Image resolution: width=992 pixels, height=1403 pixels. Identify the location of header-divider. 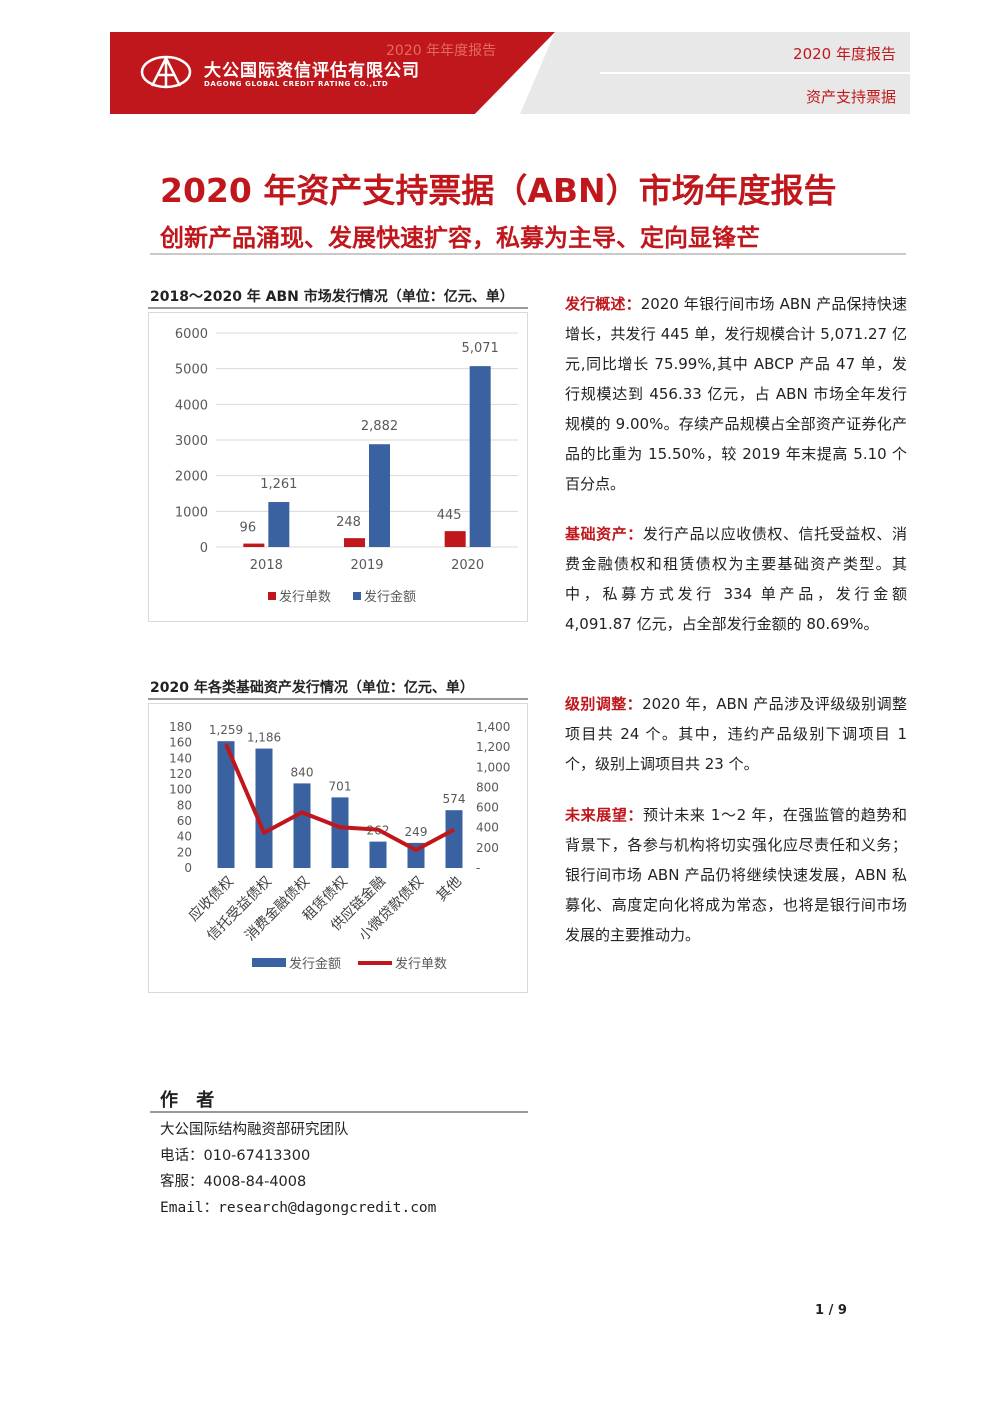
(755, 73).